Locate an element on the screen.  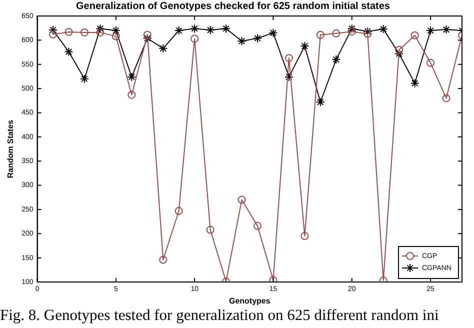
caption: Fig. 8. Genotypes tested for generalization on 625 different random ini is located at coordinates (220, 316).